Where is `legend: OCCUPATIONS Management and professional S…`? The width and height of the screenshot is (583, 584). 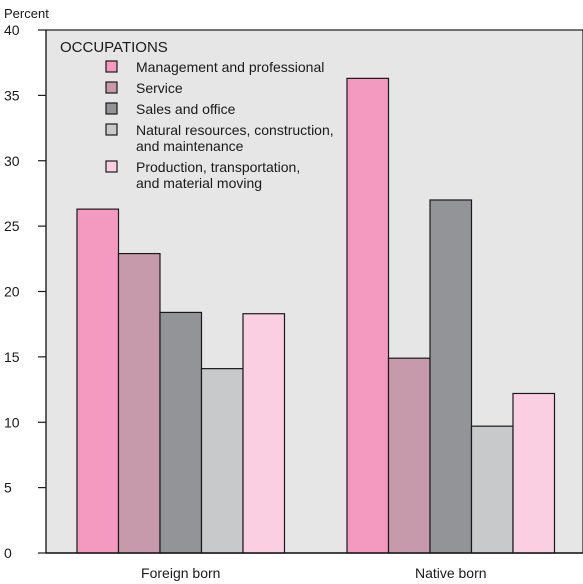 legend: OCCUPATIONS Management and professional S… is located at coordinates (197, 115).